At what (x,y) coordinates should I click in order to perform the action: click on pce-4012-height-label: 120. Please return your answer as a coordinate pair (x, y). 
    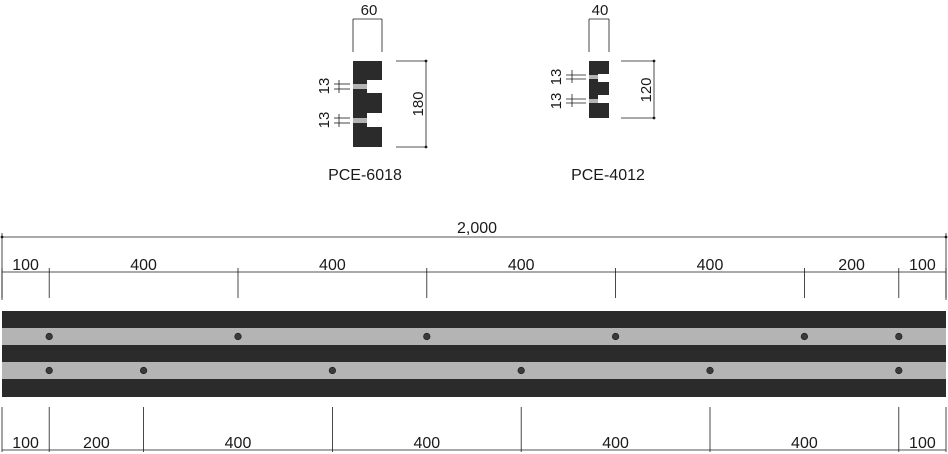
    Looking at the image, I should click on (646, 89).